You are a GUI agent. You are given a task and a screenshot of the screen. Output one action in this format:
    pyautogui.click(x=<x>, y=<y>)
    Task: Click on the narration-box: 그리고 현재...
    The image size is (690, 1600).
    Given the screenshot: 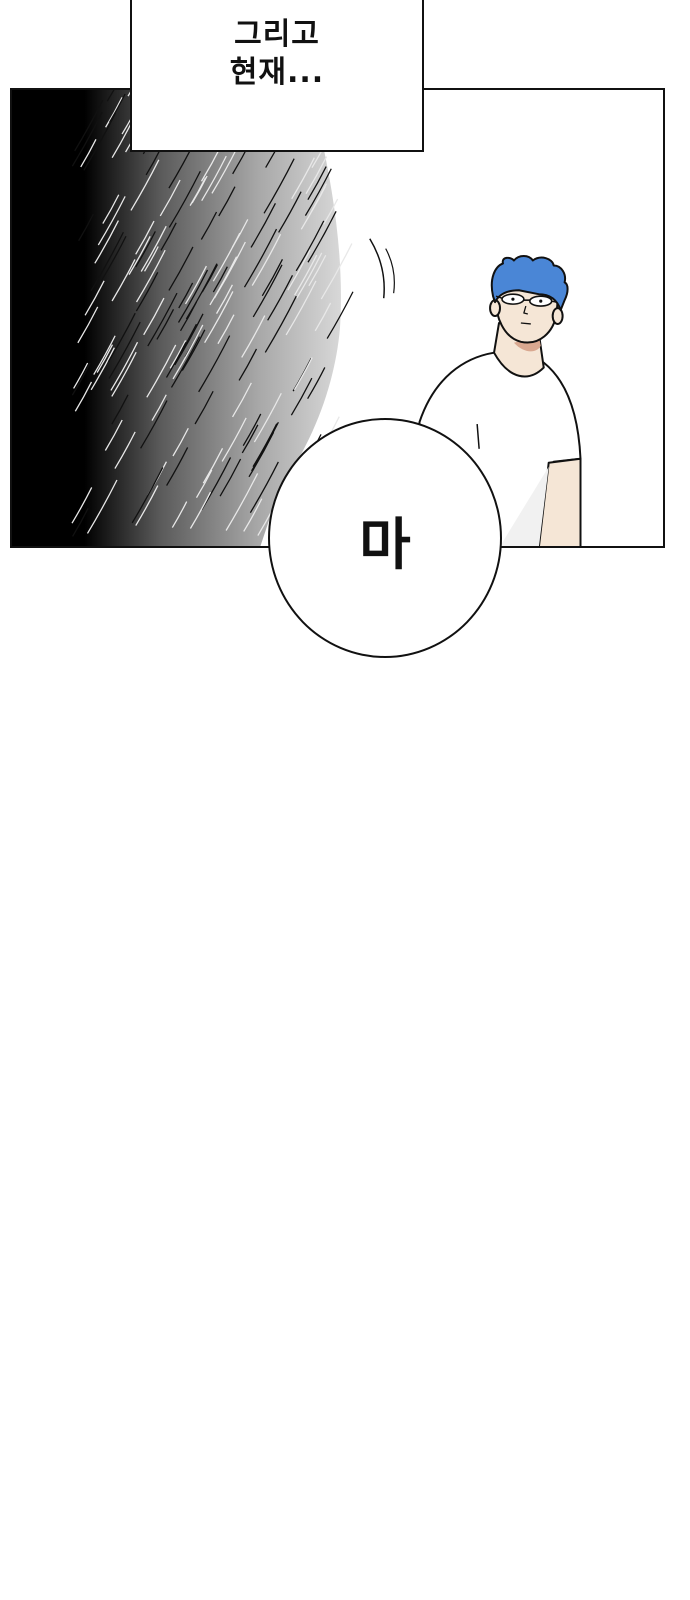 What is the action you would take?
    pyautogui.click(x=277, y=76)
    